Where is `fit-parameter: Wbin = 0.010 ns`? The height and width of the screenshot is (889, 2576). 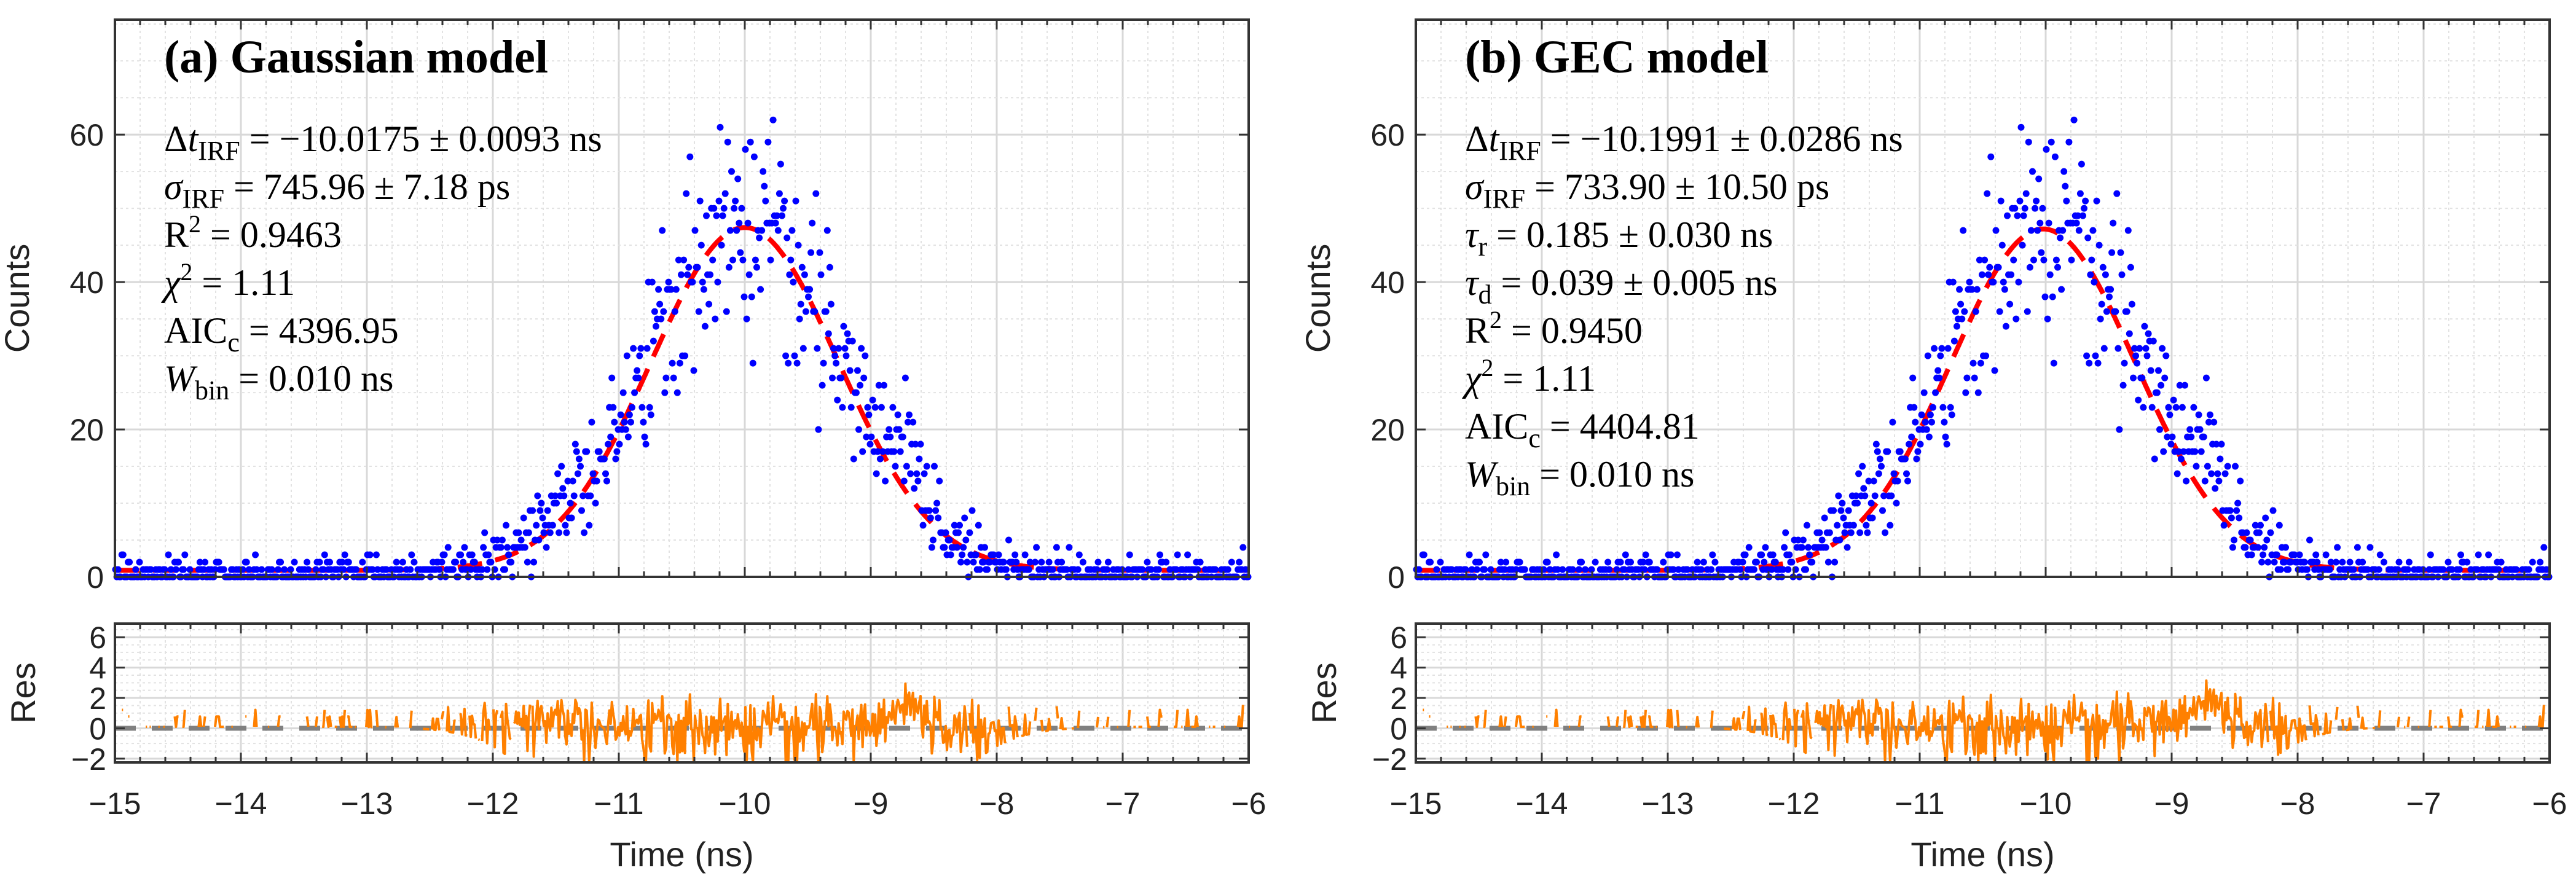 fit-parameter: Wbin = 0.010 ns is located at coordinates (278, 381).